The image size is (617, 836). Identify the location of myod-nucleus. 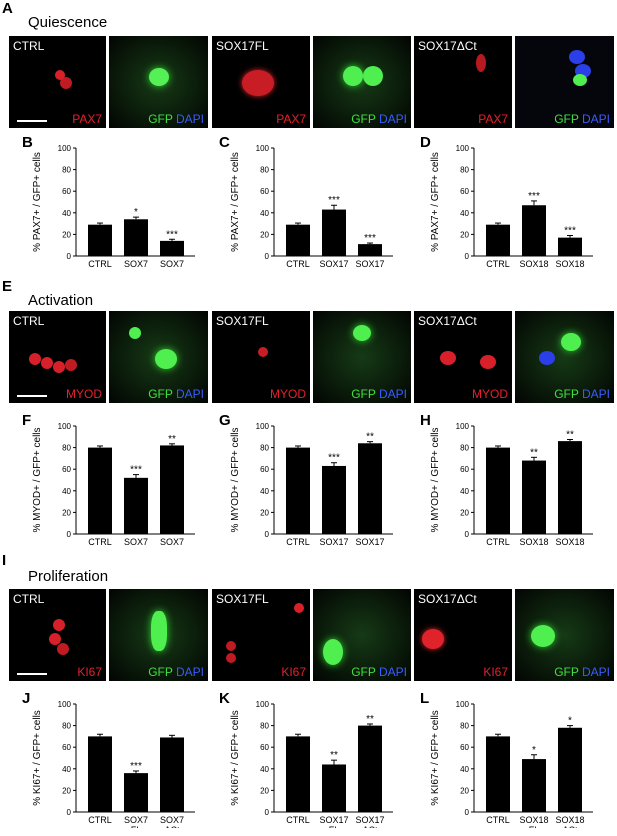
(263, 352).